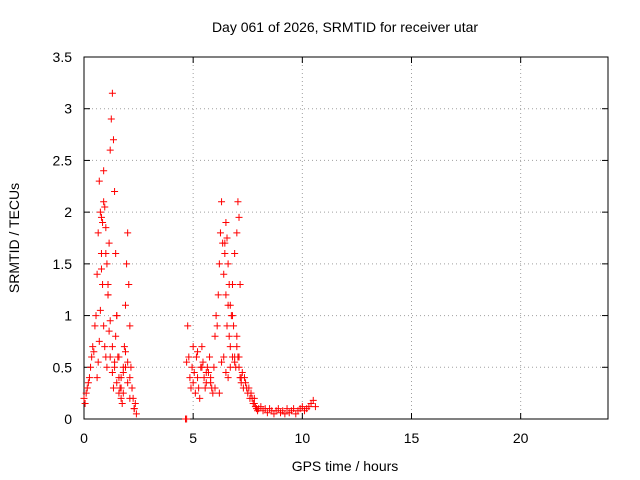  I want to click on y-tick-label: 0, so click(68, 419).